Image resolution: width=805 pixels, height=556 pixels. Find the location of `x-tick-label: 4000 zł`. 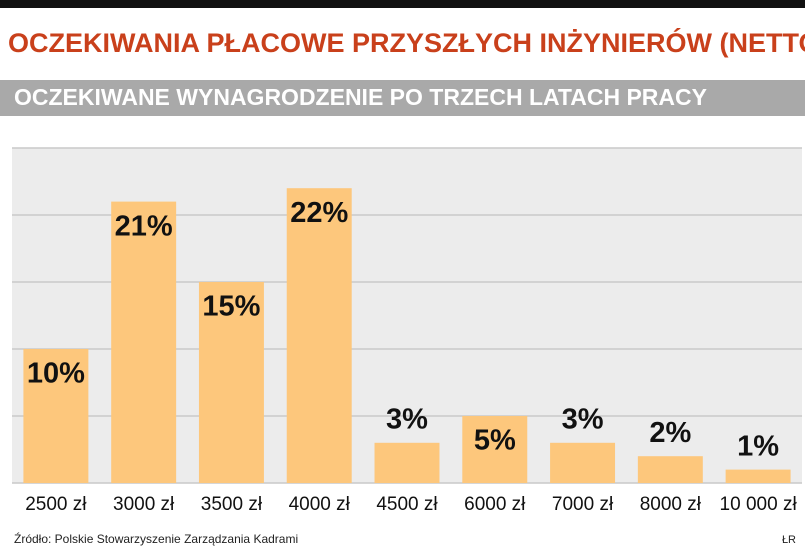

x-tick-label: 4000 zł is located at coordinates (320, 504).